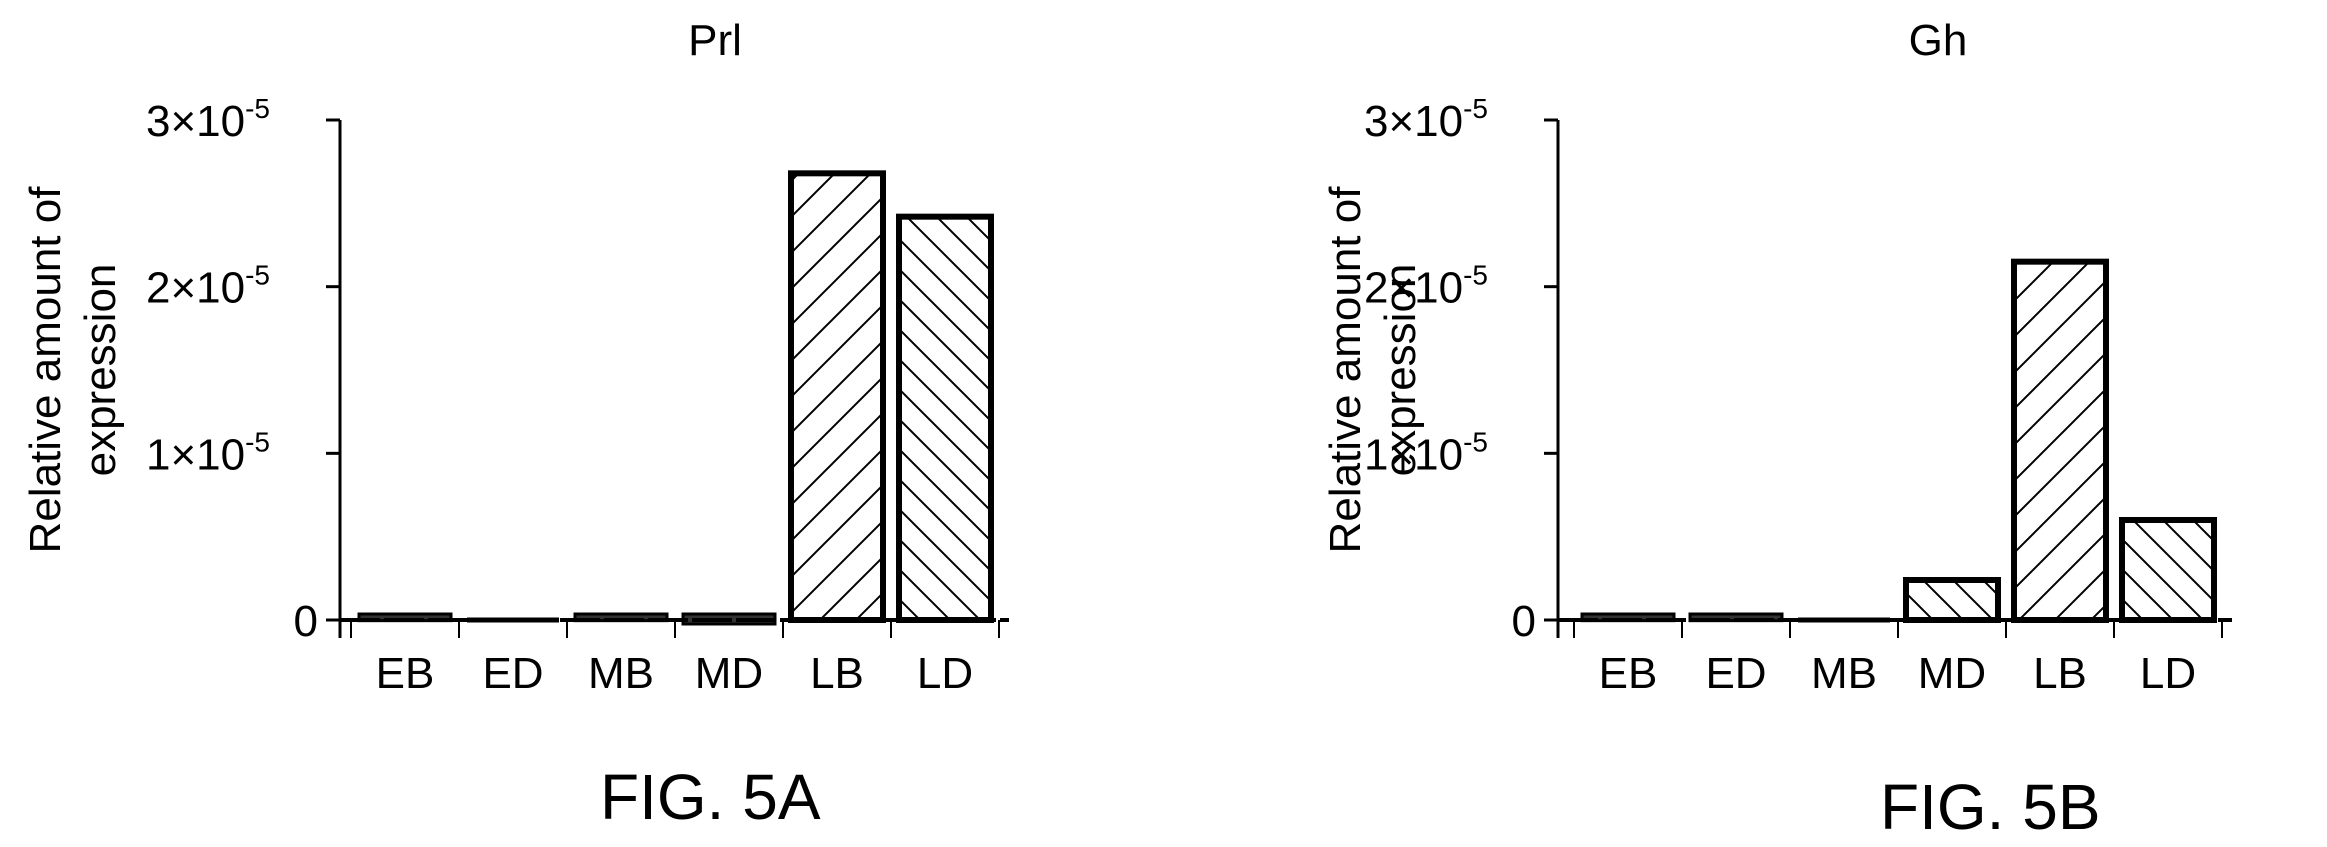 The width and height of the screenshot is (2327, 847). What do you see at coordinates (715, 40) in the screenshot?
I see `chart-title: Prl` at bounding box center [715, 40].